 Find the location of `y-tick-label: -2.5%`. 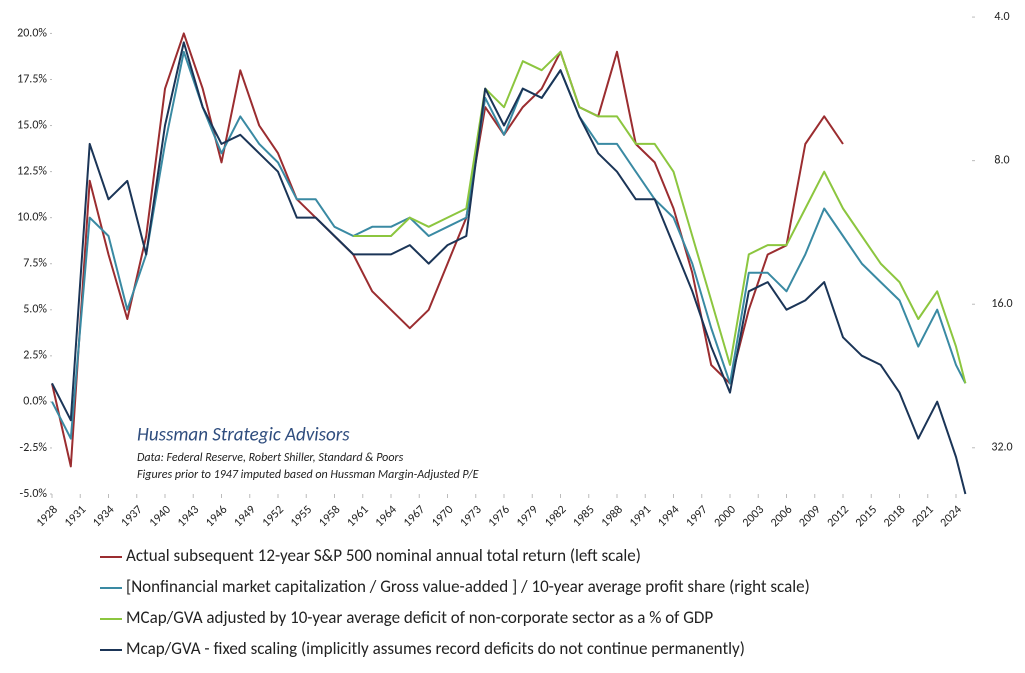

y-tick-label: -2.5% is located at coordinates (34, 448).